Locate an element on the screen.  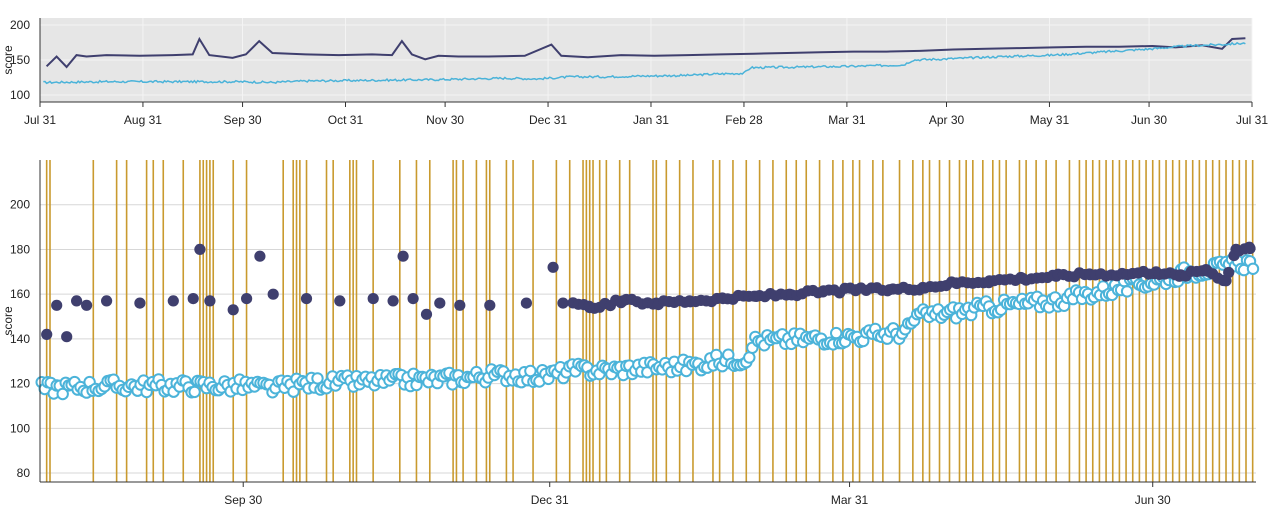
y-tick-label: 120 is located at coordinates (20, 384).